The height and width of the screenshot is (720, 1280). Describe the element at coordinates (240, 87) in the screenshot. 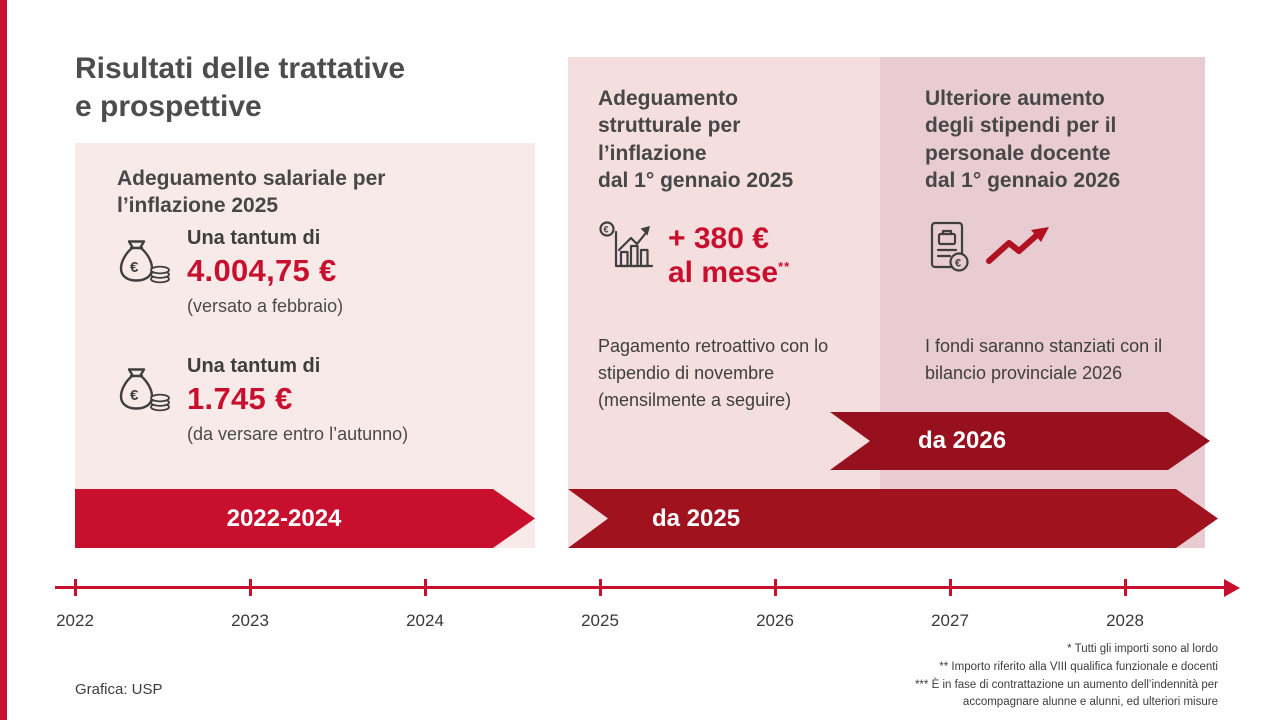

I see `page-title: Risultati delle trattative e prospettive` at that location.